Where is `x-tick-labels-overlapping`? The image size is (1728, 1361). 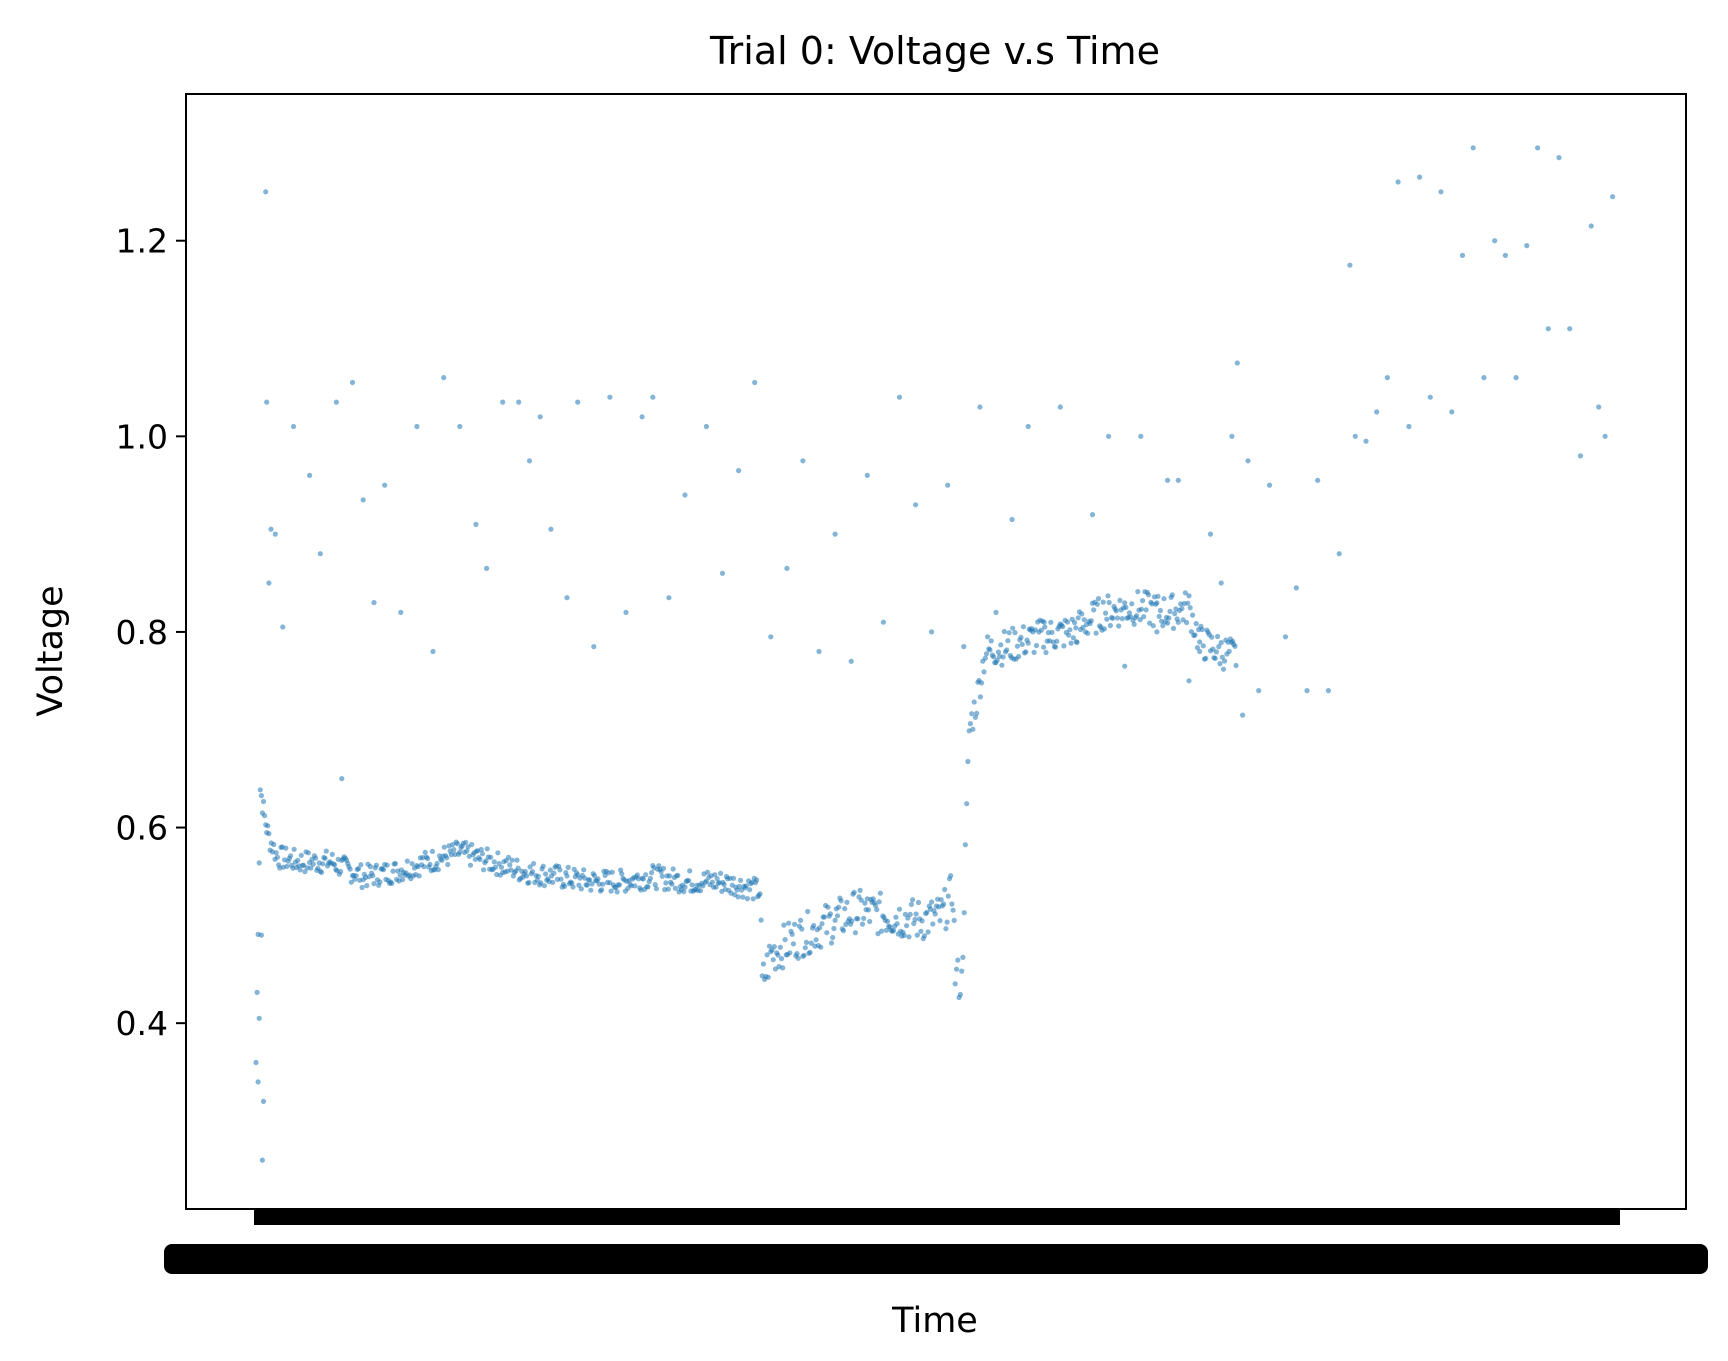 x-tick-labels-overlapping is located at coordinates (936, 1259).